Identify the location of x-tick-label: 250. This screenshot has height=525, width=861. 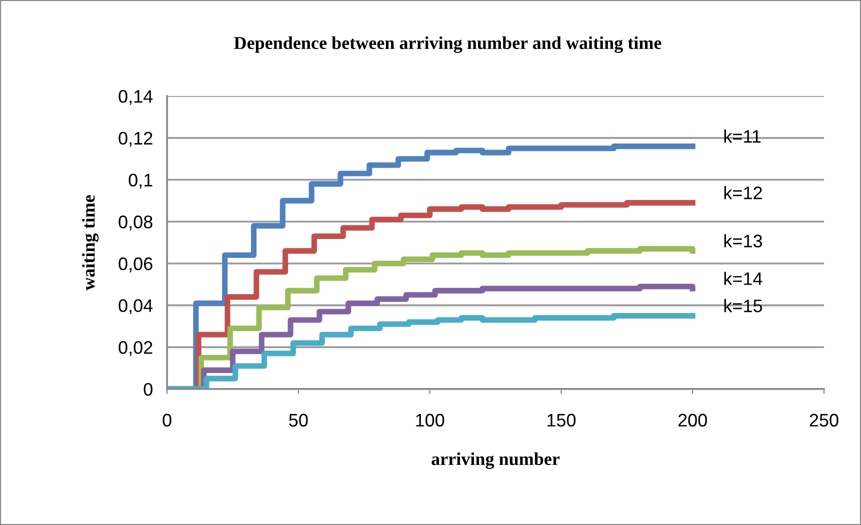
(824, 420).